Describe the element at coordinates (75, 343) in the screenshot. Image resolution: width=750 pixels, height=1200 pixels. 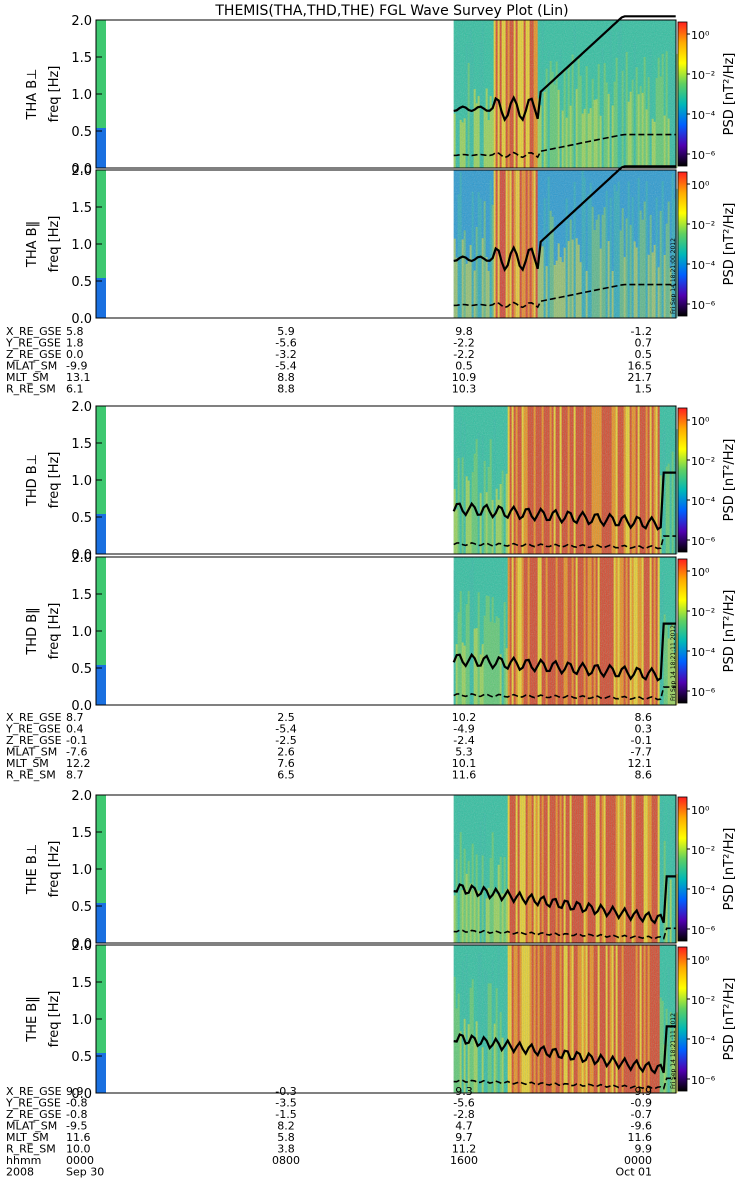
I see `ephemeris-value: 1.8` at that location.